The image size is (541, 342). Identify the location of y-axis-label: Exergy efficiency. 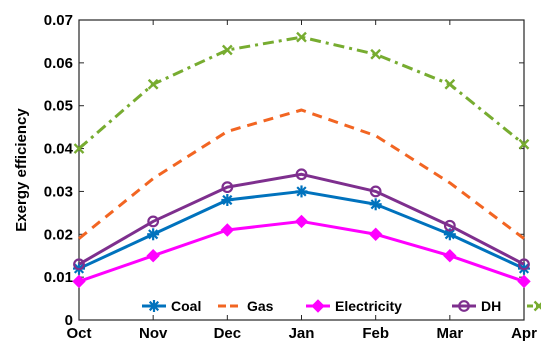
(21, 170).